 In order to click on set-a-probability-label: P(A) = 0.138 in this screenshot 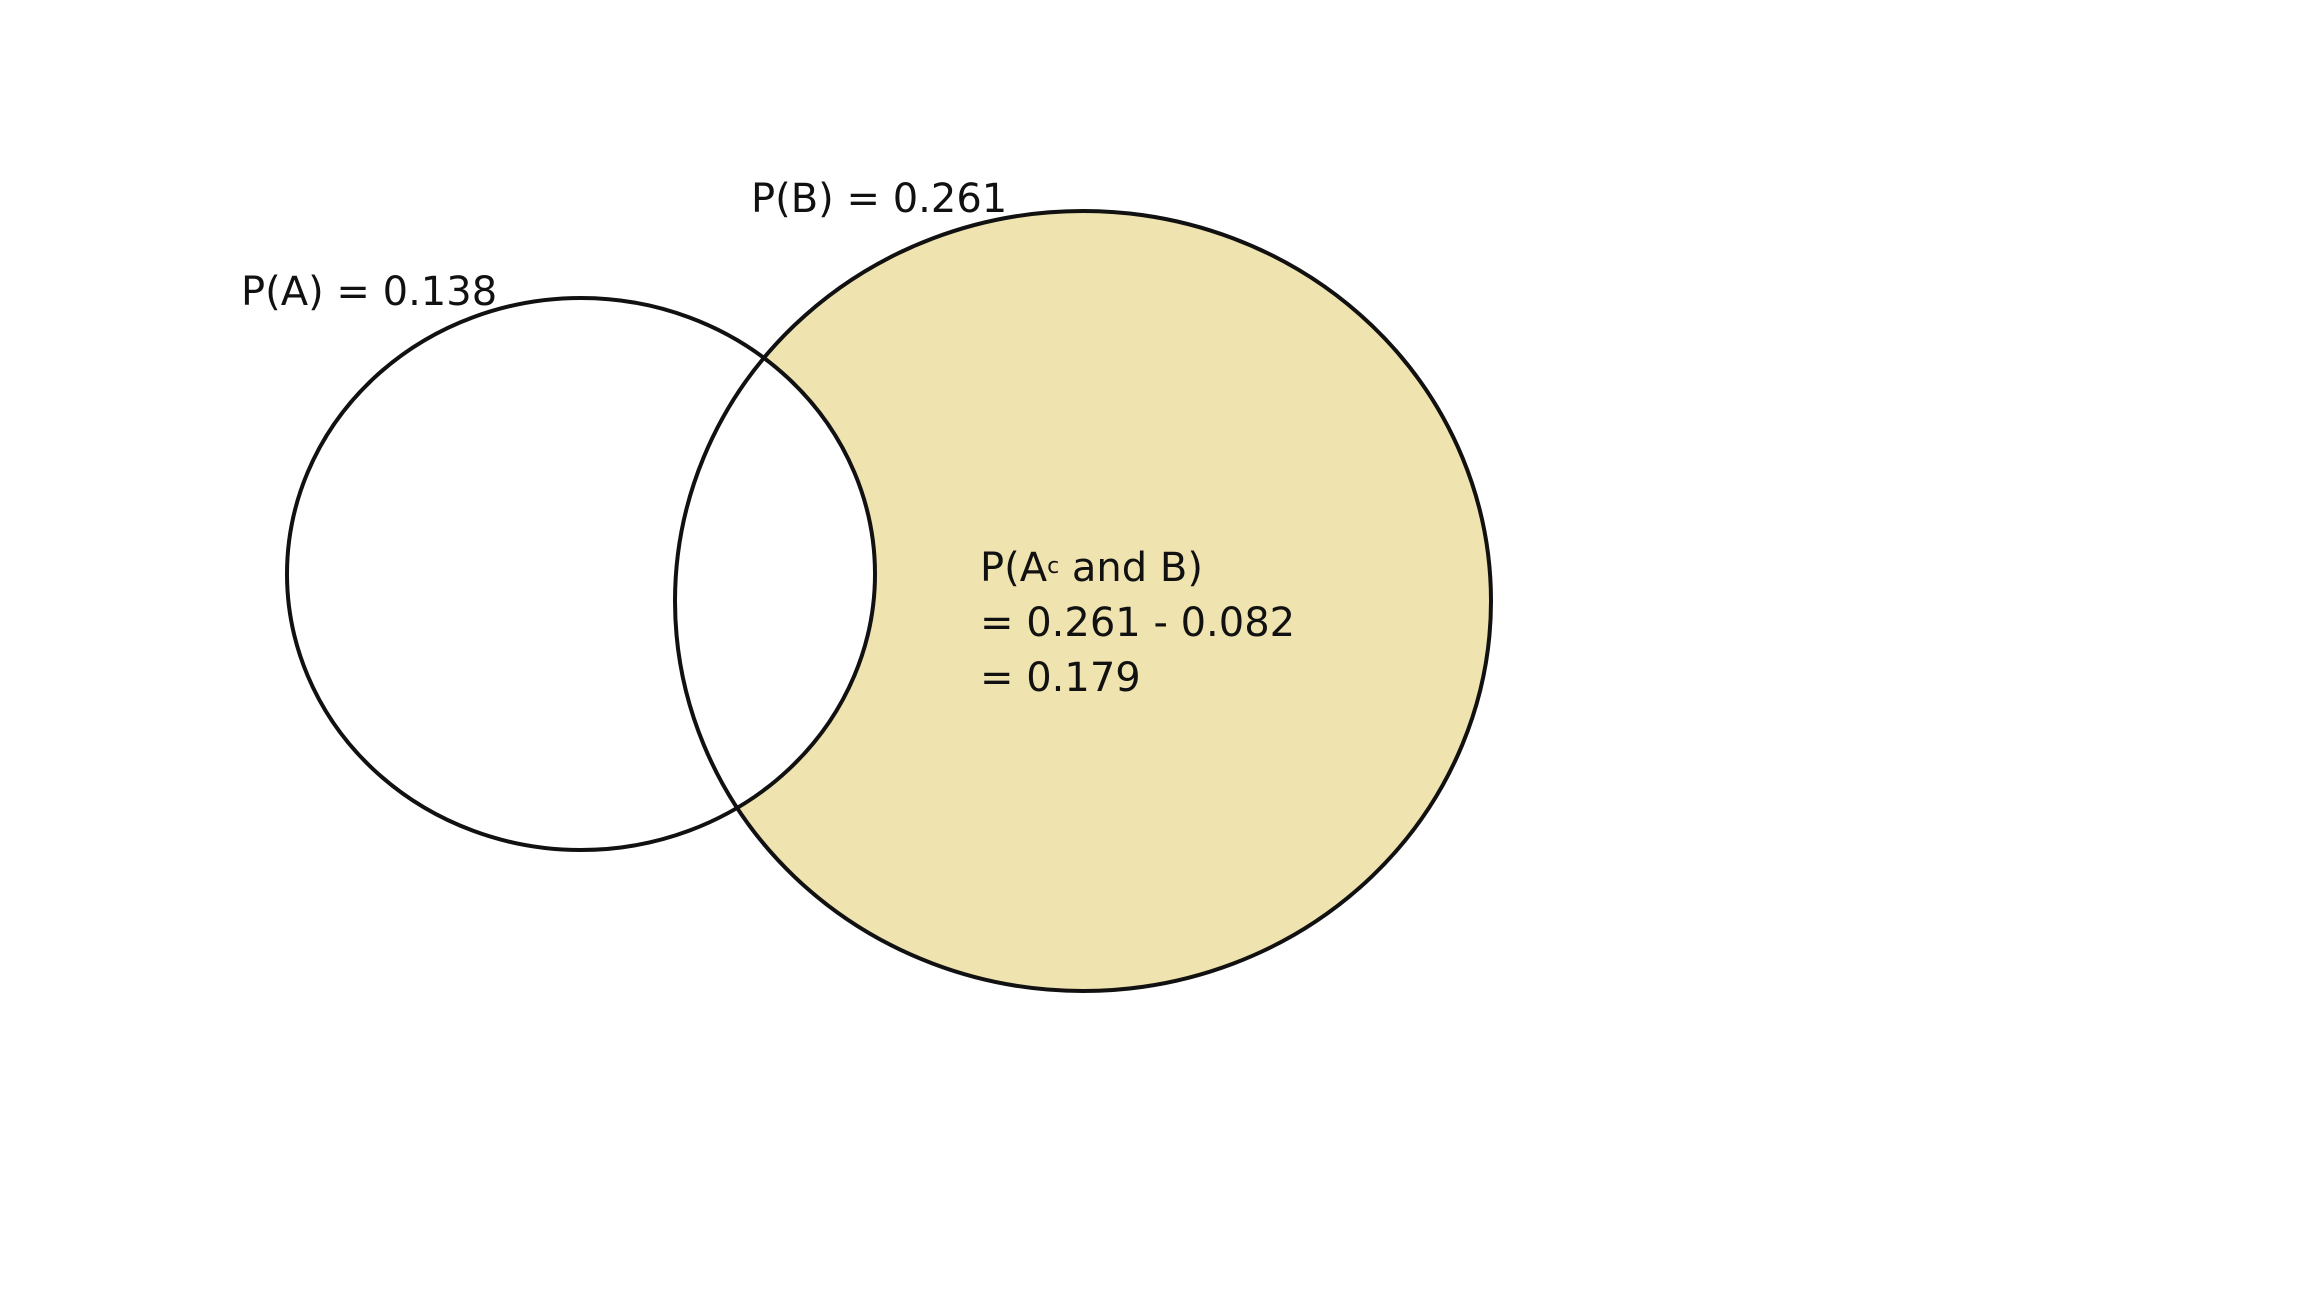, I will do `click(369, 292)`.